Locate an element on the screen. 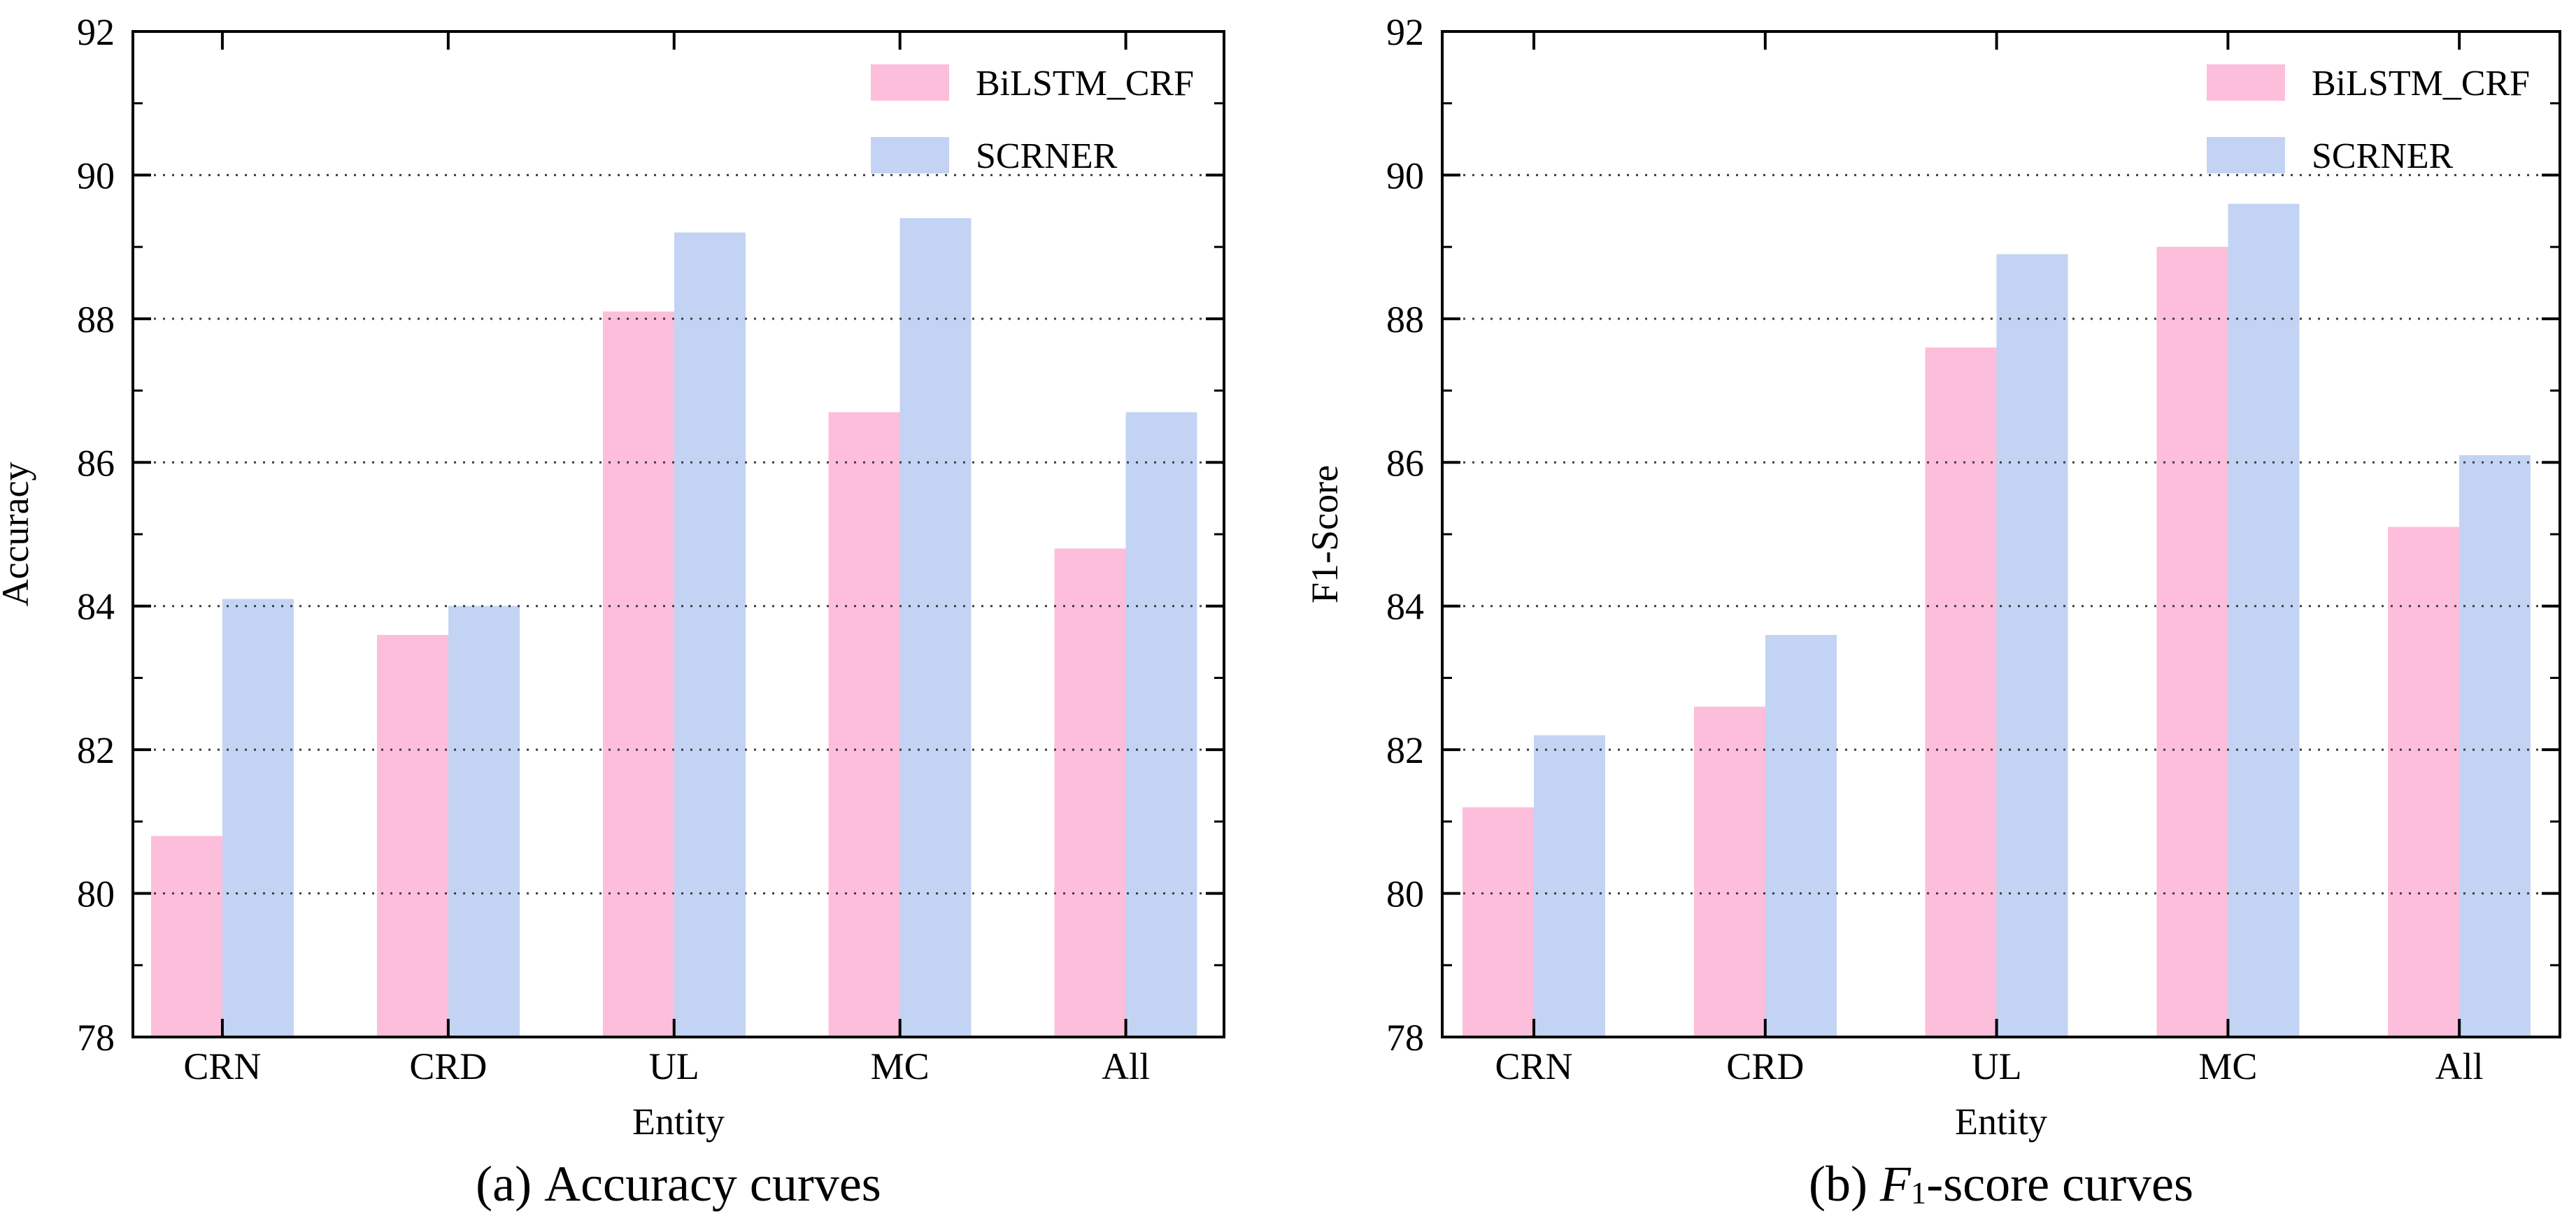 Image resolution: width=2576 pixels, height=1230 pixels. caption-b: (b) F1-score curves is located at coordinates (2001, 1184).